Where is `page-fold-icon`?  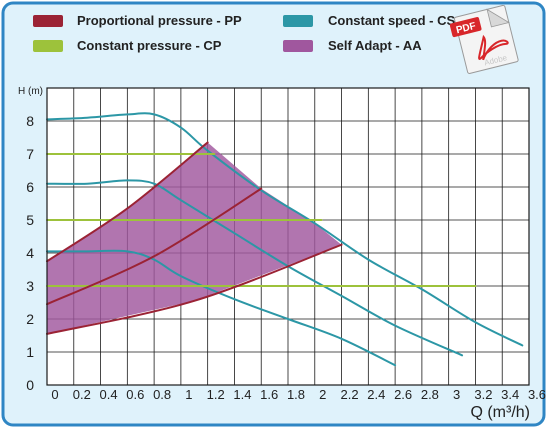 page-fold-icon is located at coordinates (498, 18).